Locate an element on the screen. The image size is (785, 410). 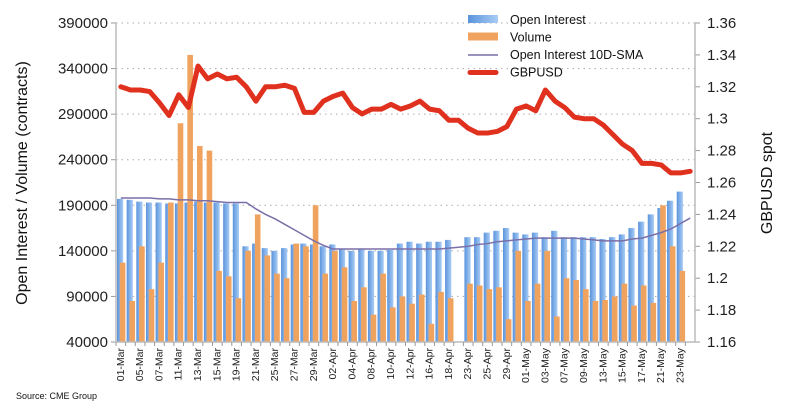
x-tick-label: 23-May is located at coordinates (681, 365).